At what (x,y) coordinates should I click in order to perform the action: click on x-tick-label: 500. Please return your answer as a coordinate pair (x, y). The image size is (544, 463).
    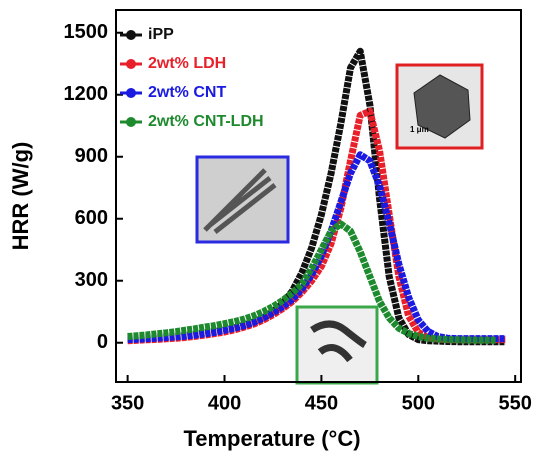
    Looking at the image, I should click on (418, 403).